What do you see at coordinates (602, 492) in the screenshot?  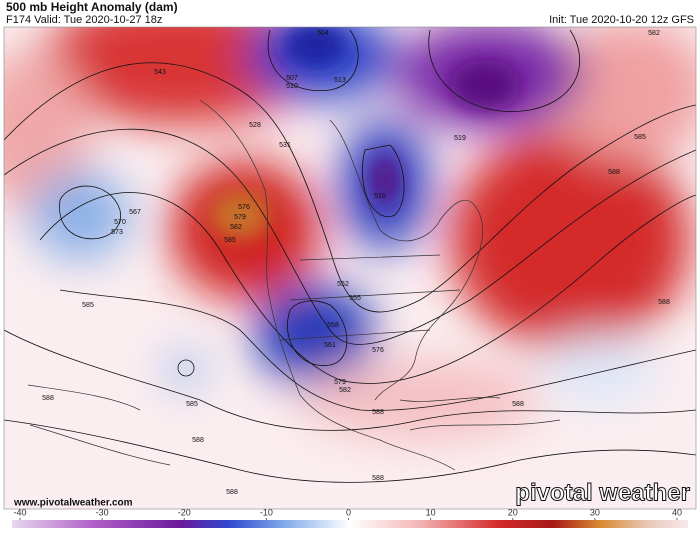 I see `logo: pivotal weather` at bounding box center [602, 492].